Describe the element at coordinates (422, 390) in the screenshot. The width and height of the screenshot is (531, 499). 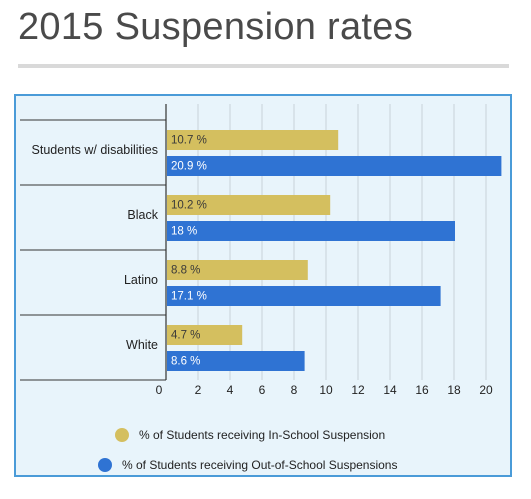
I see `x-tick-label: 16` at that location.